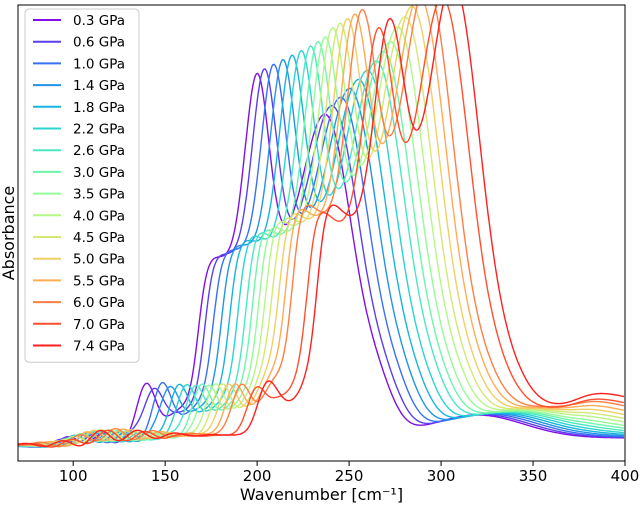 The image size is (640, 505). I want to click on legend-entry: 2.6 GPa, so click(99, 151).